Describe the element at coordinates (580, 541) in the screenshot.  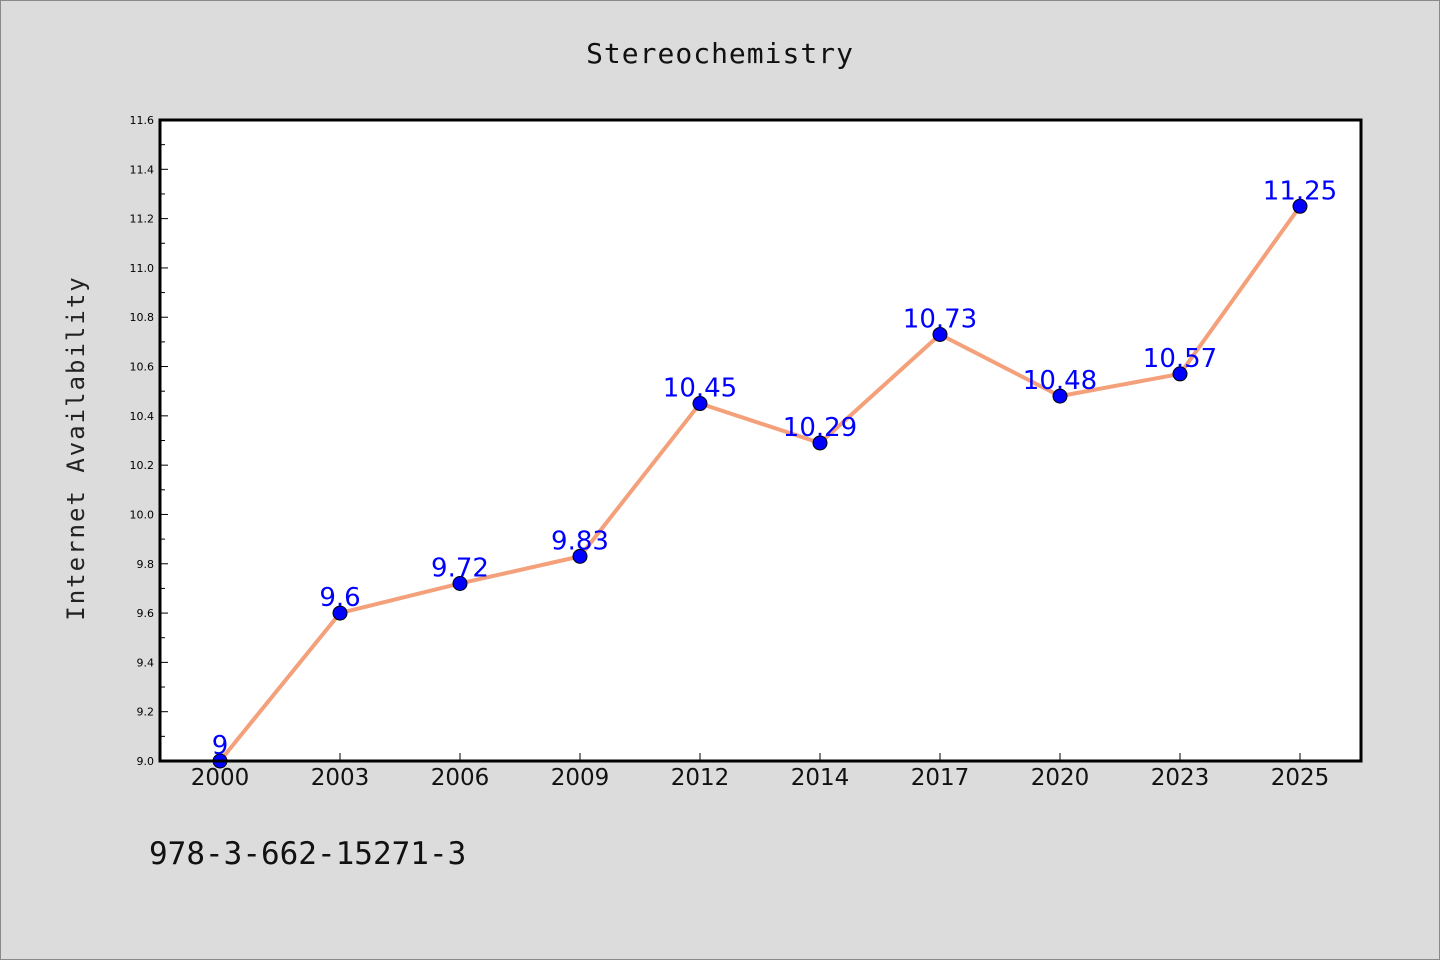
I see `data-label: 9.83` at that location.